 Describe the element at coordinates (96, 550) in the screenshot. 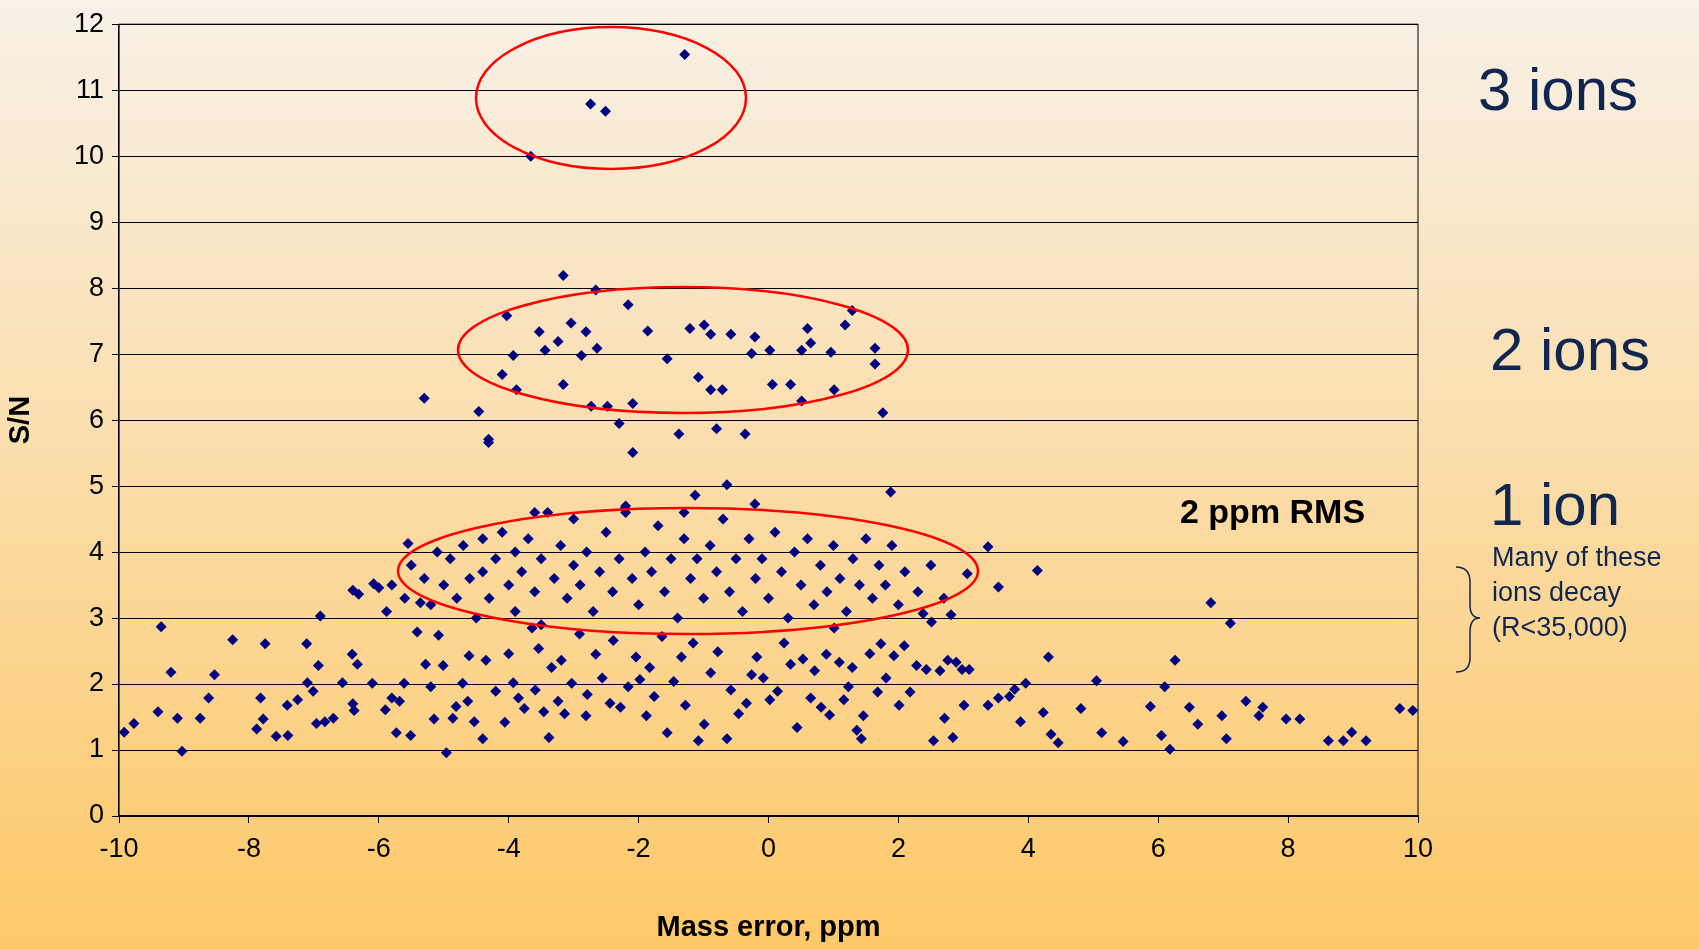

I see `y-tick-label: 4` at that location.